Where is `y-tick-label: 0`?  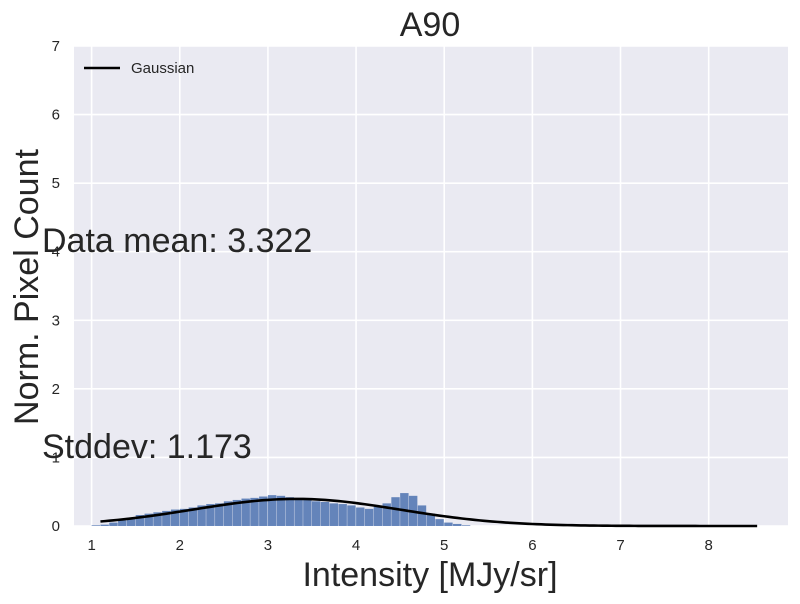
y-tick-label: 0 is located at coordinates (56, 526).